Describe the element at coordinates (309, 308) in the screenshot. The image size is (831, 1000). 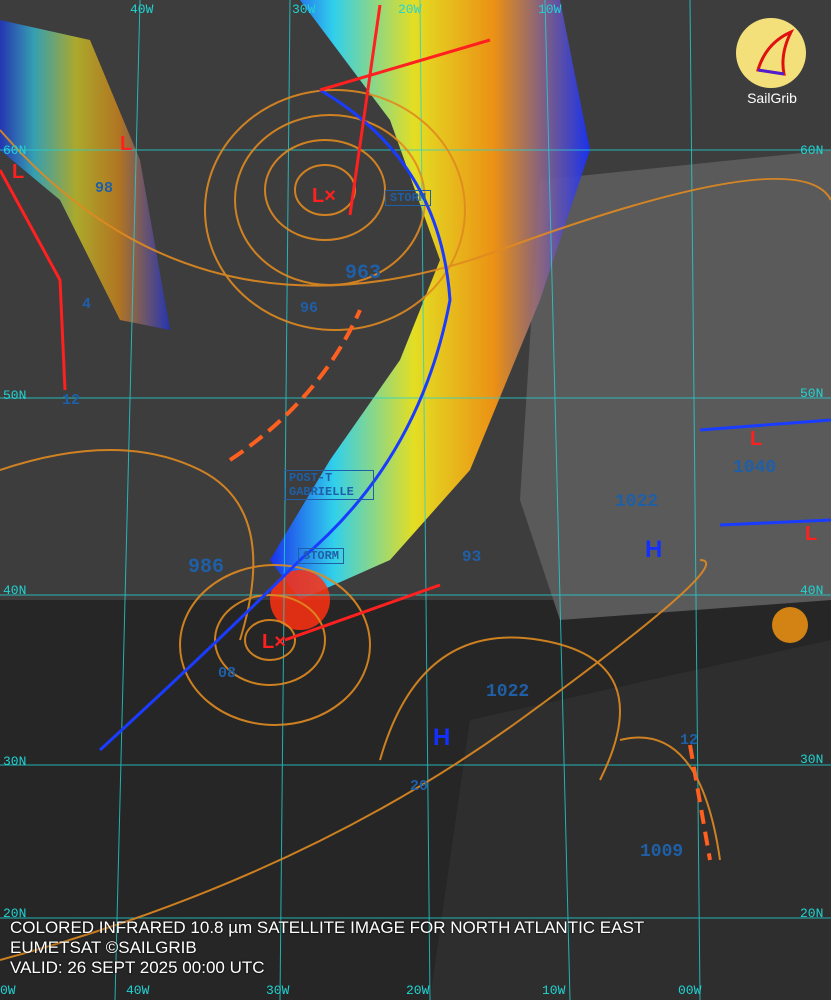
I see `isobar-label: 96` at that location.